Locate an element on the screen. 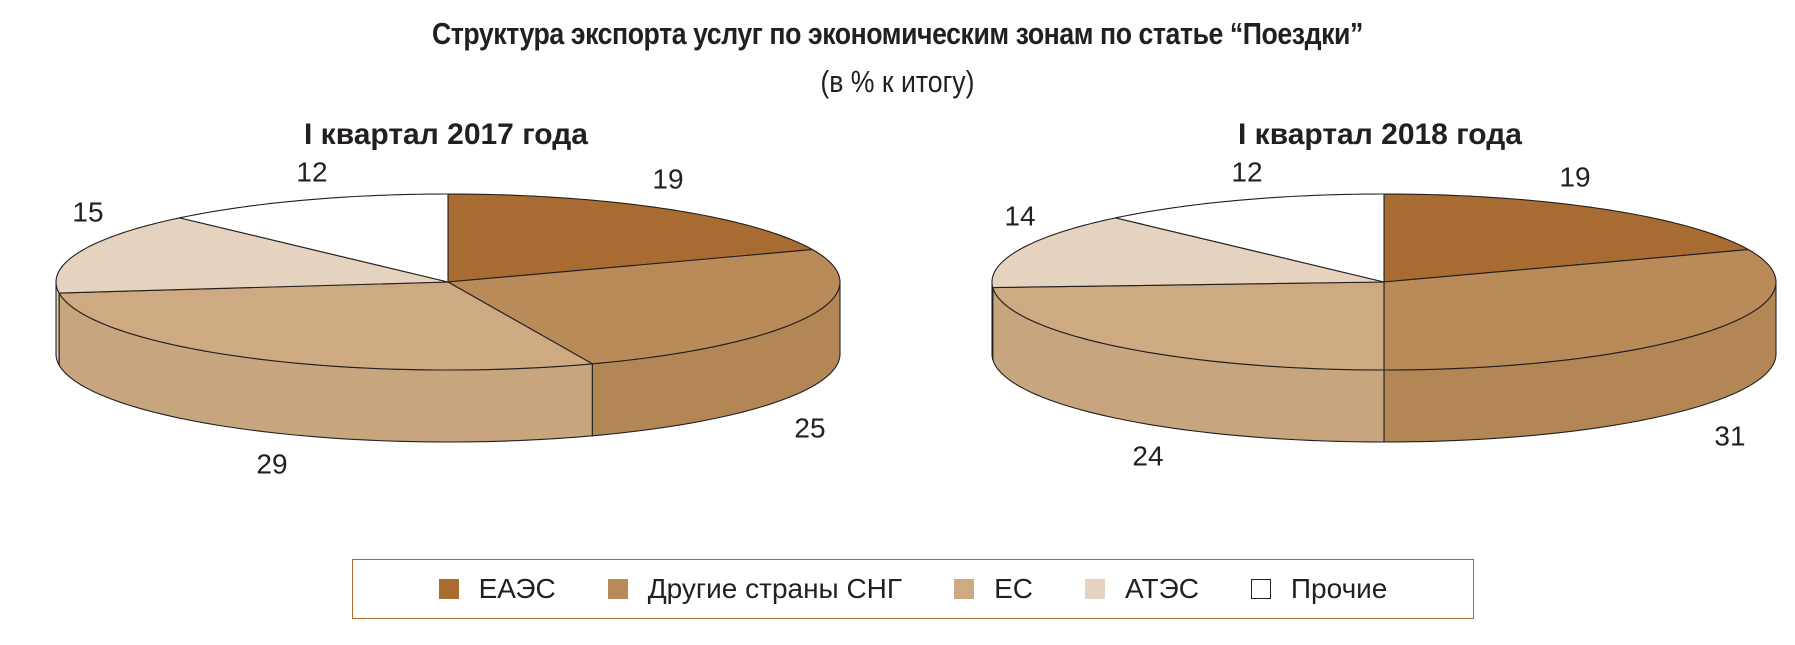  legend-item-cis: Другие страны СНГ is located at coordinates (755, 589).